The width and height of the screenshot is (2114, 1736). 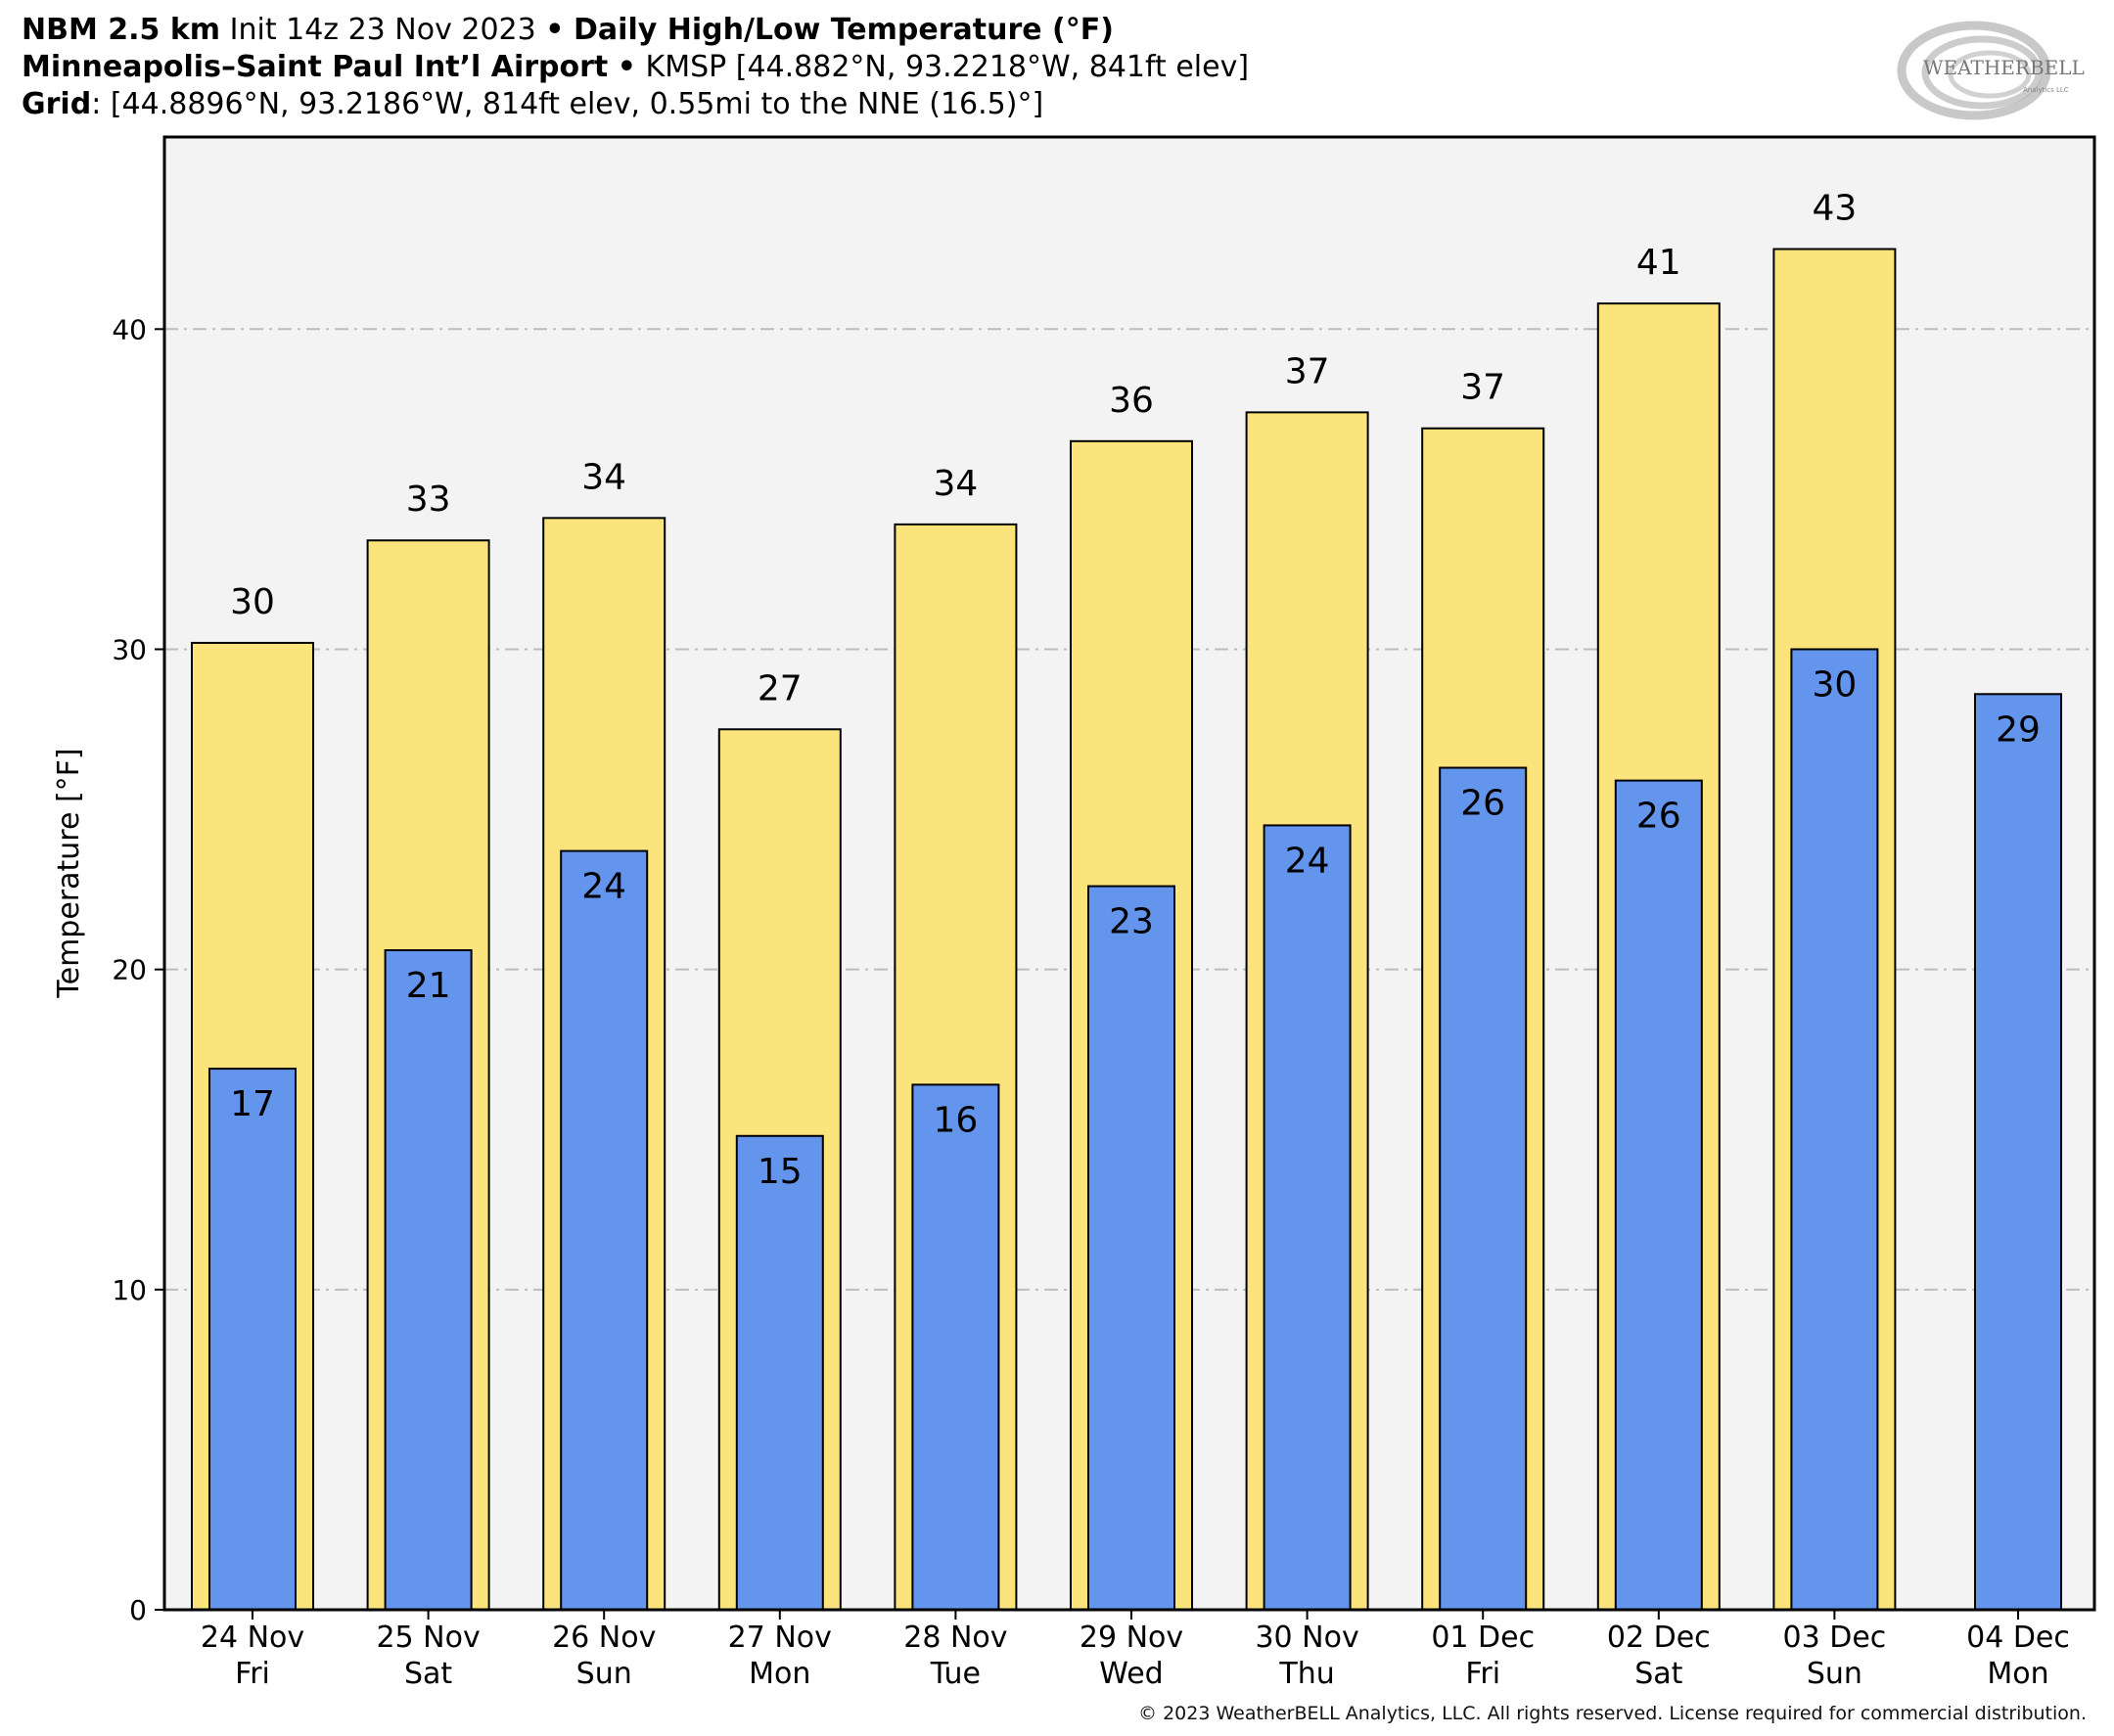 I want to click on y-tick-label: 10, so click(x=130, y=1290).